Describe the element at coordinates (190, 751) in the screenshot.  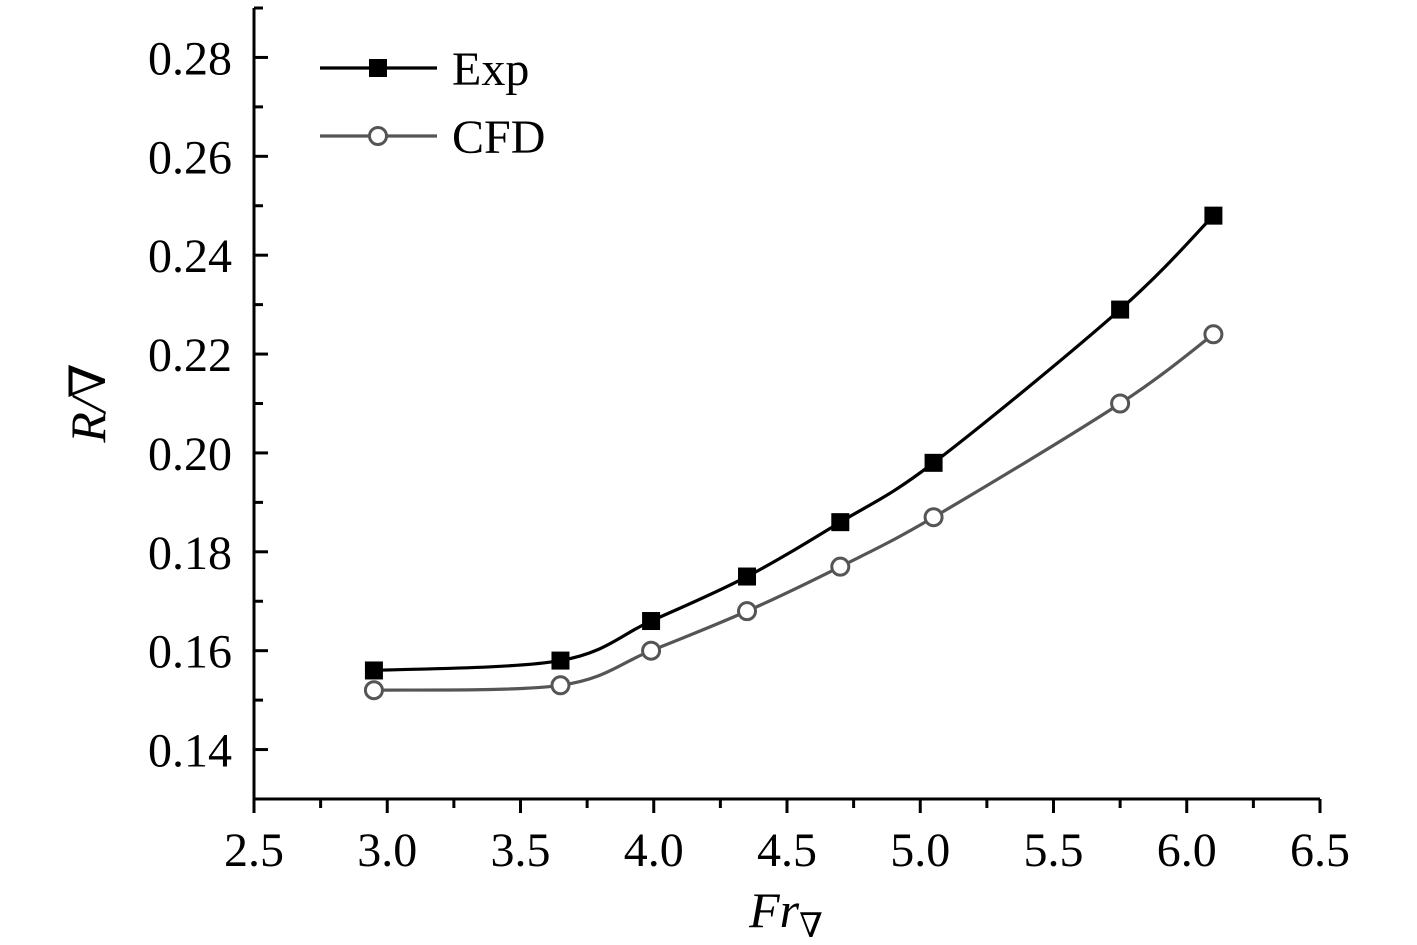
I see `y-tick-label: 0.14` at that location.